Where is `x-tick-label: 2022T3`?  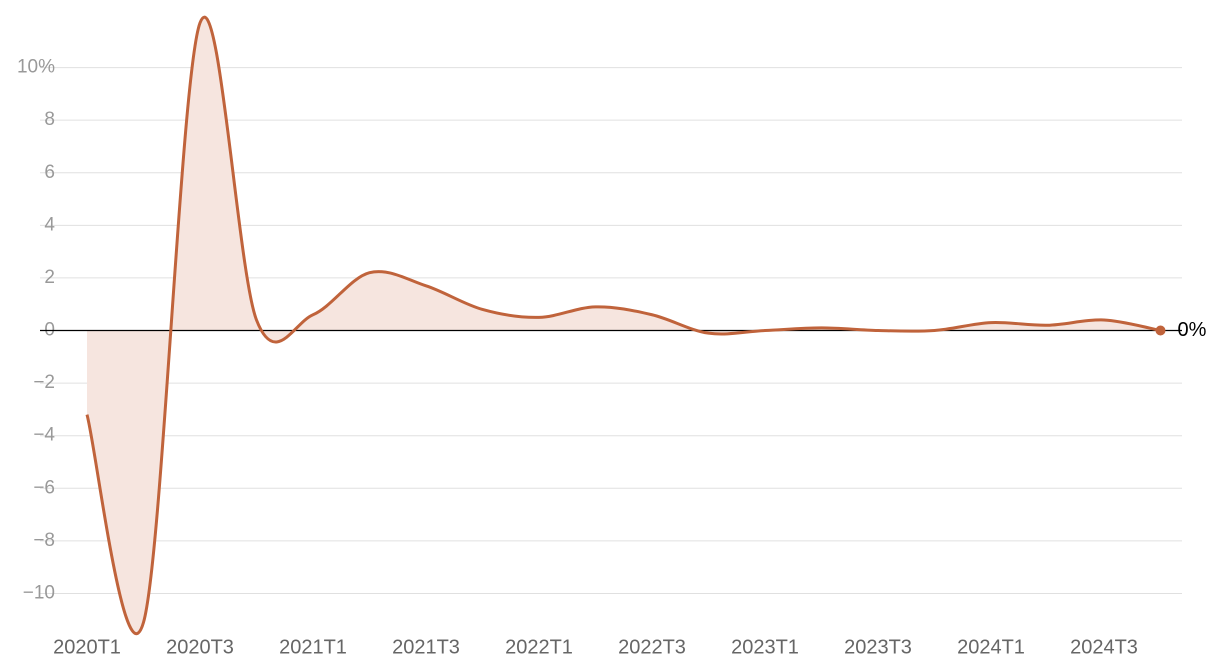
x-tick-label: 2022T3 is located at coordinates (652, 647).